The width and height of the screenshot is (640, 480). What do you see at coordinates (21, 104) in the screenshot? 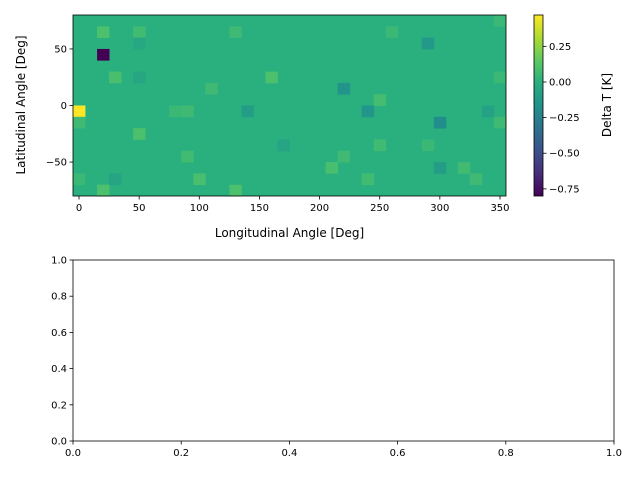
I see `heatmap-y-axis-label: Latitudinal Angle [Deg]` at bounding box center [21, 104].